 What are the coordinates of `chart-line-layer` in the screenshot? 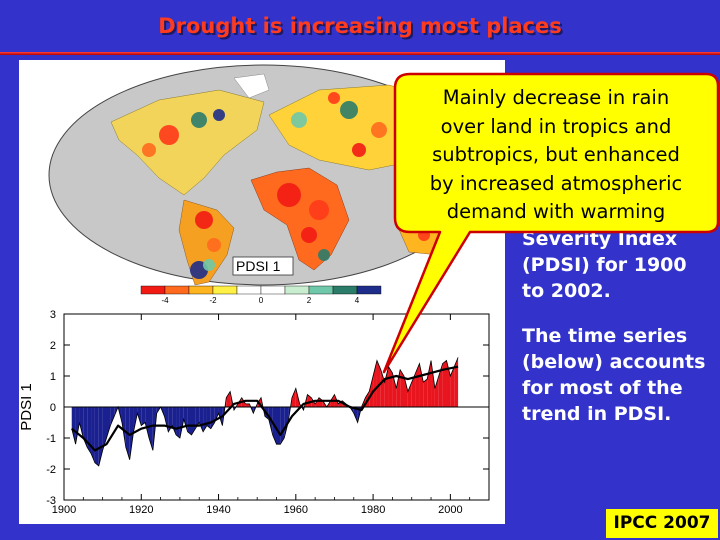 It's located at (265, 412).